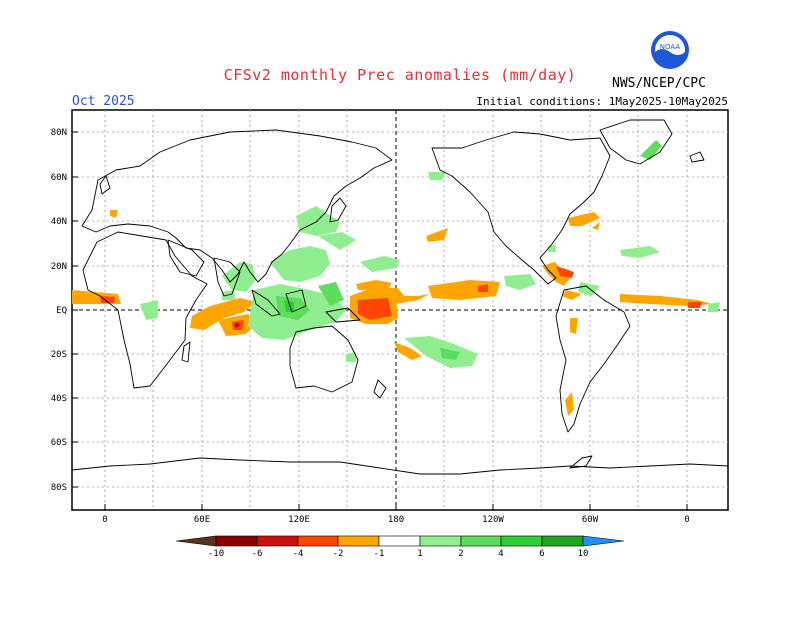  What do you see at coordinates (237, 206) in the screenshot?
I see `coast-eurasia` at bounding box center [237, 206].